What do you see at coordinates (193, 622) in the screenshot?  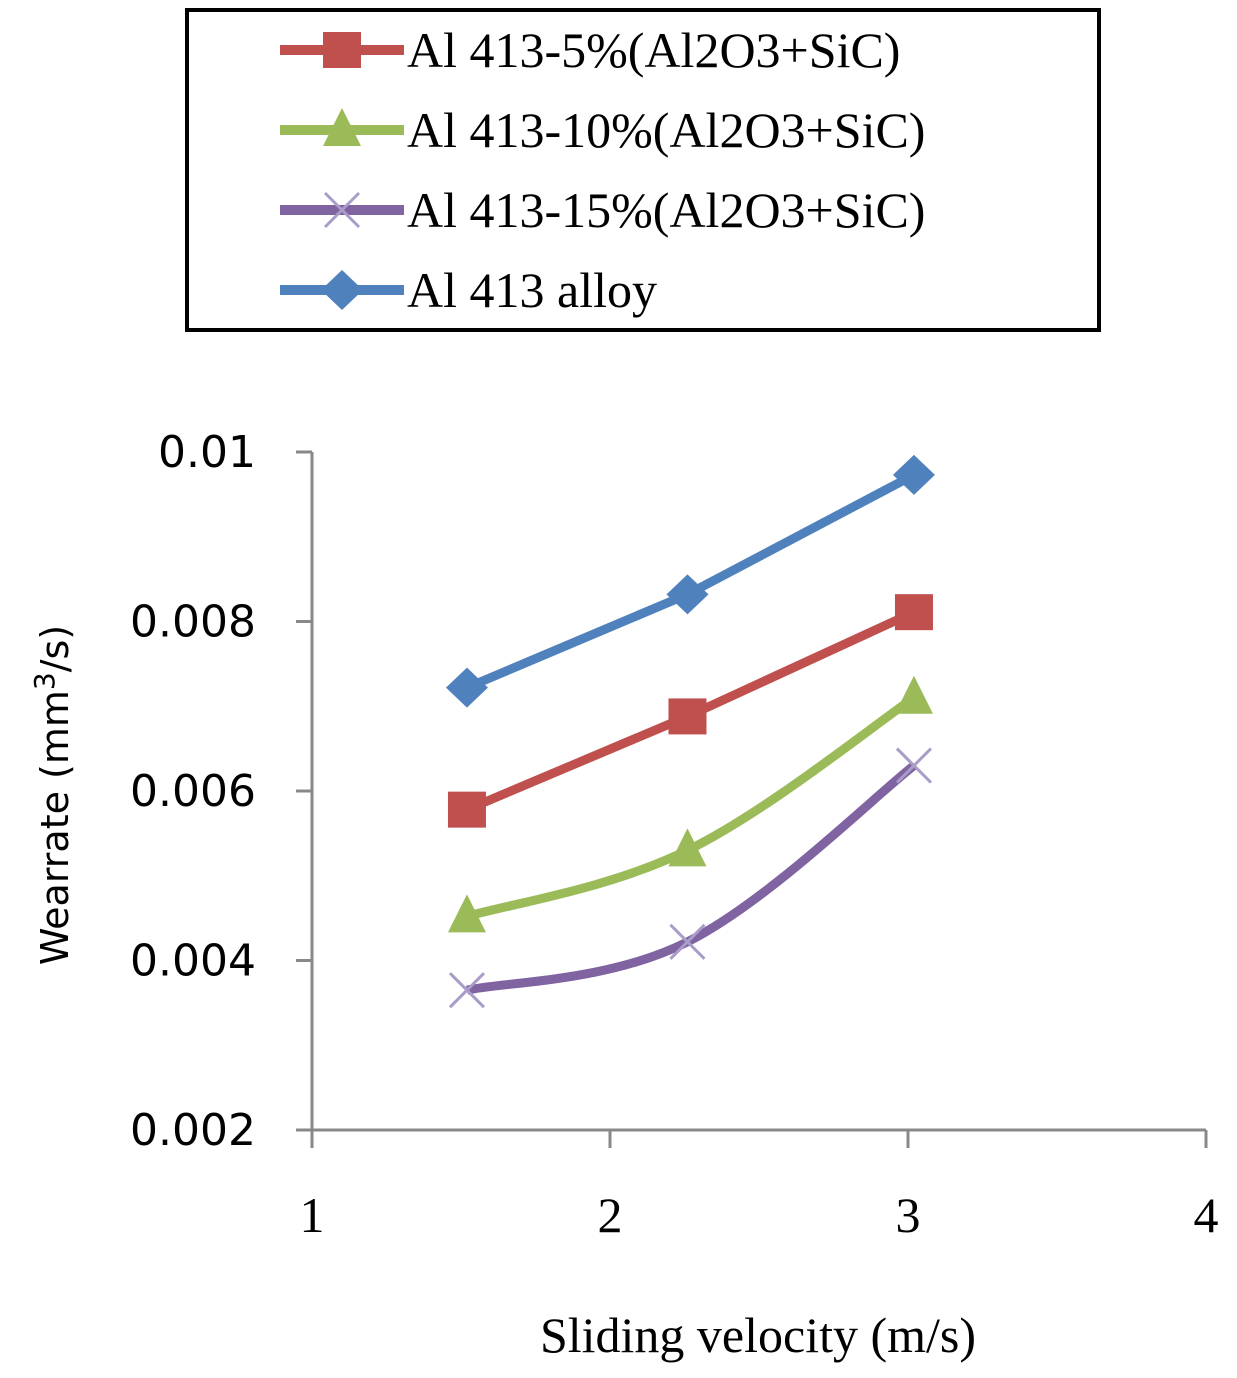 I see `y-tick-label: 0.008` at bounding box center [193, 622].